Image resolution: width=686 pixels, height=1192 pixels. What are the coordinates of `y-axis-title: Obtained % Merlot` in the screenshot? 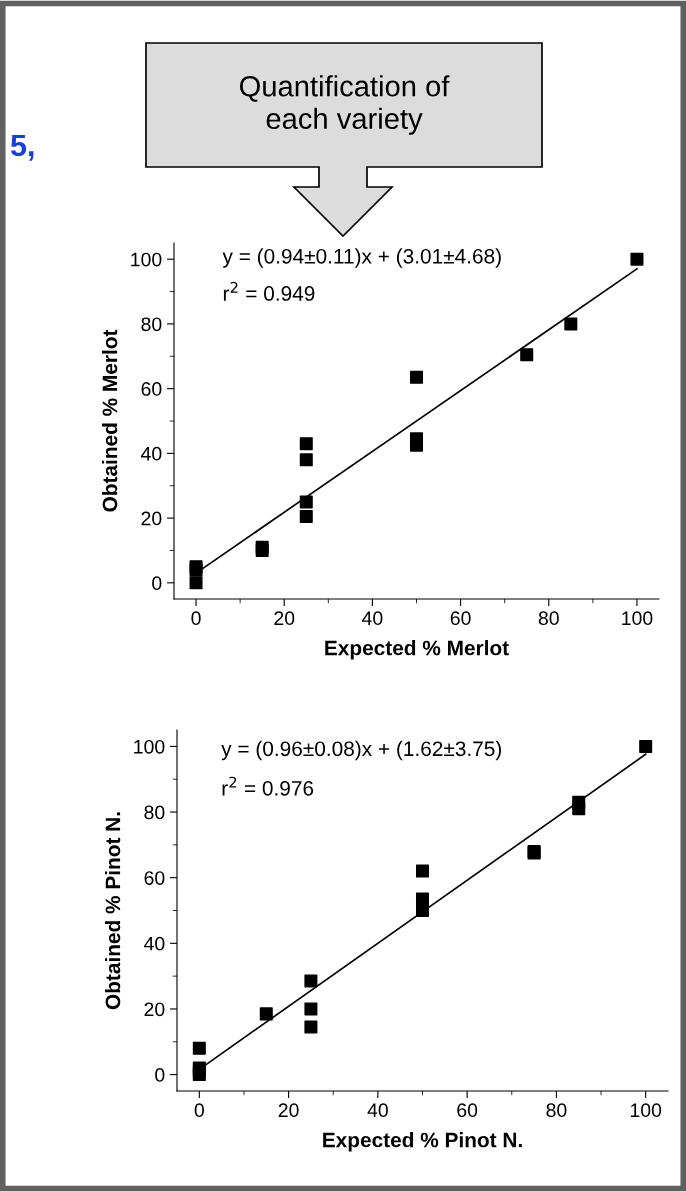 It's located at (110, 420).